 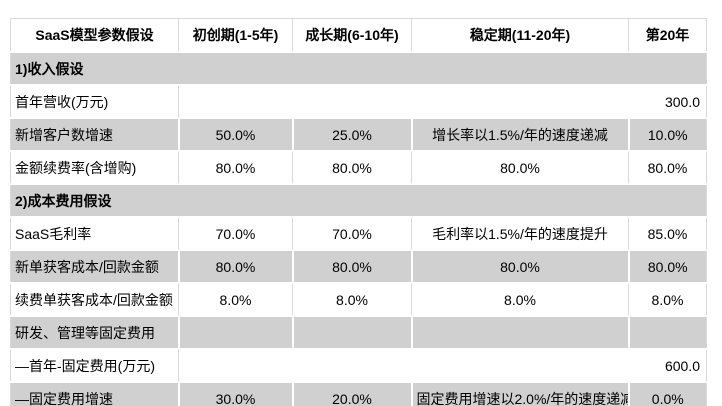 I want to click on section-label: 2)成本费用假设, so click(x=358, y=200).